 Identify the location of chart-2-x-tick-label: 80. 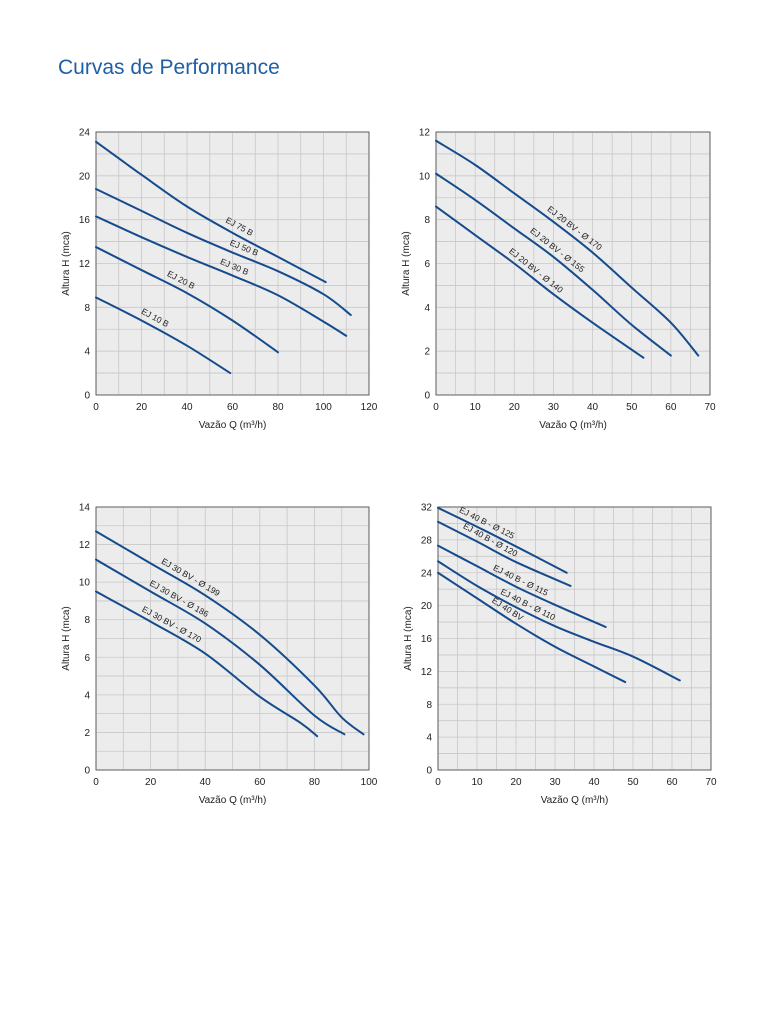
(315, 782).